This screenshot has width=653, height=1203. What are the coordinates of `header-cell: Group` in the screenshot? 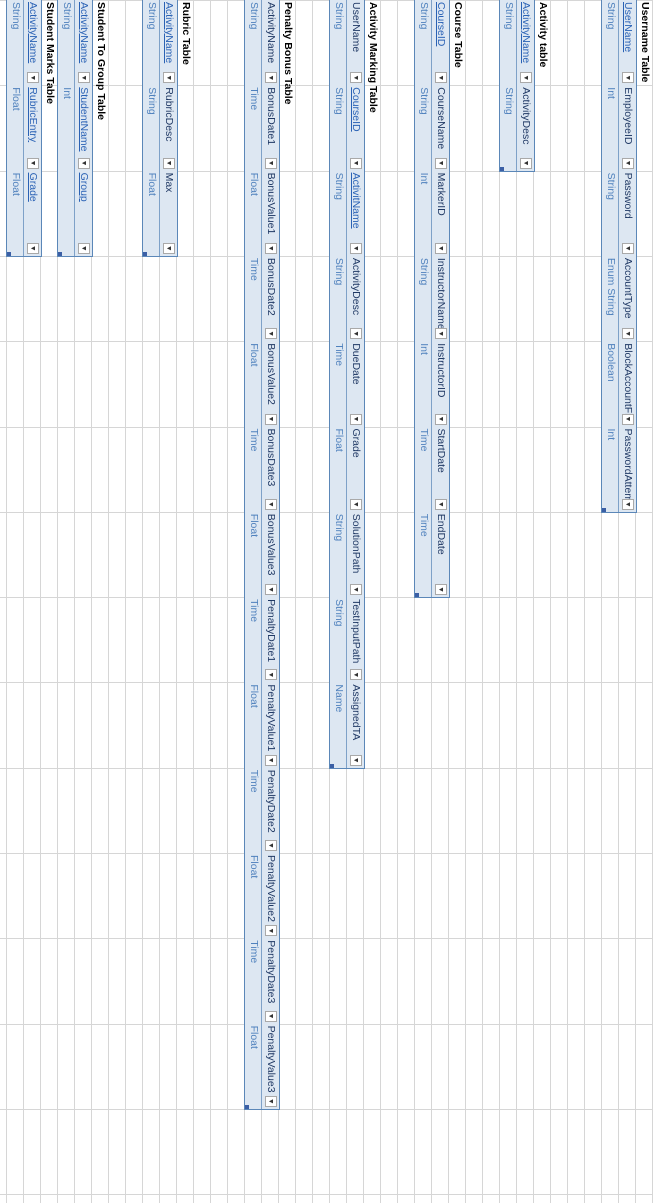 It's located at (84, 187).